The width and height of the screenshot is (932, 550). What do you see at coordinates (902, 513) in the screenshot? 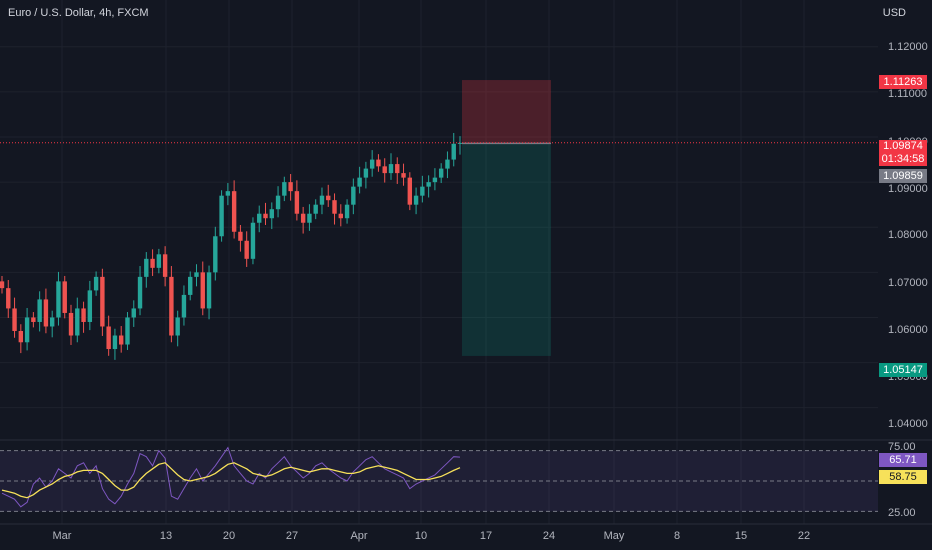
I see `rsi-tick-label: 25.00` at bounding box center [902, 513].